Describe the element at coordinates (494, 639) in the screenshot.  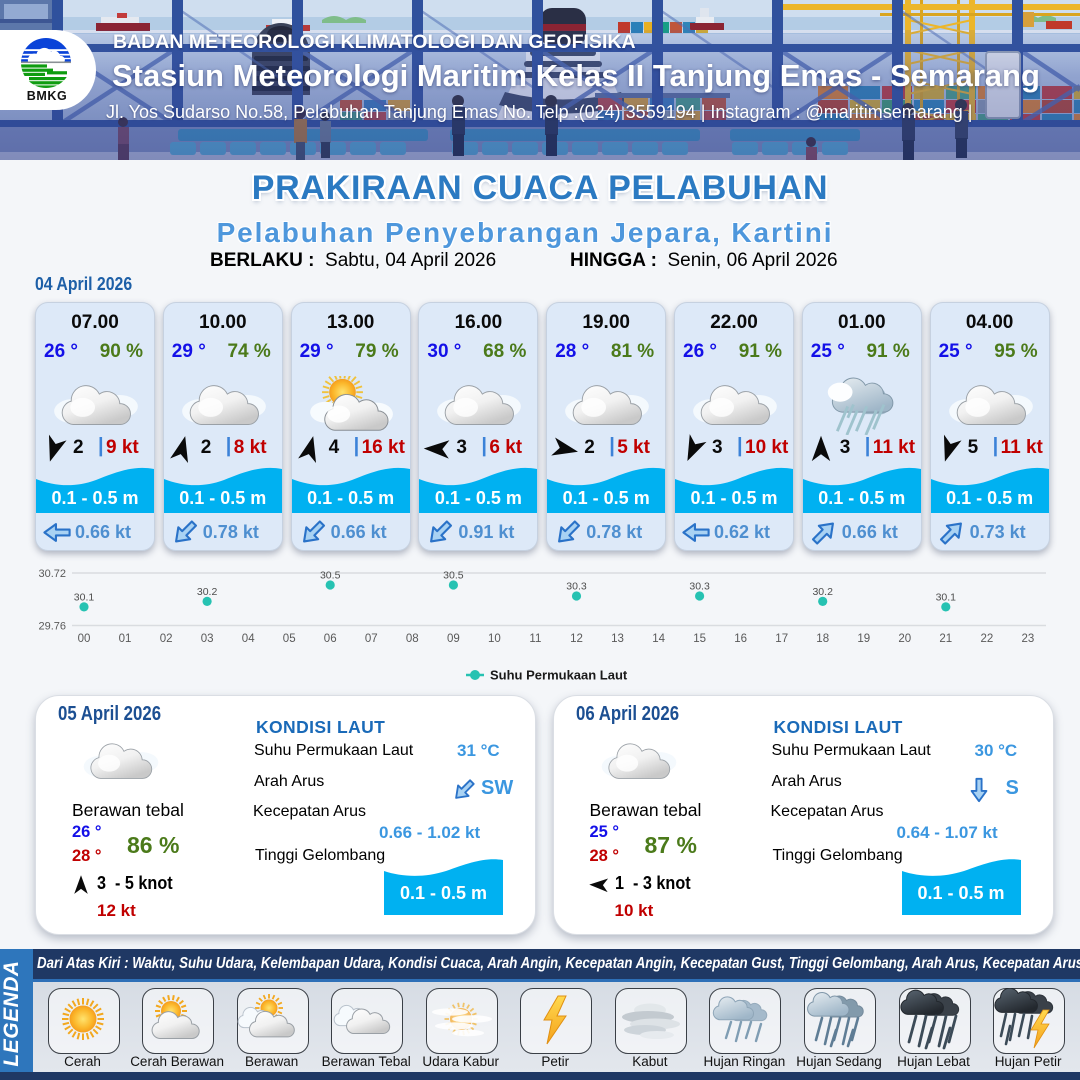
I see `svg-text: 10` at that location.